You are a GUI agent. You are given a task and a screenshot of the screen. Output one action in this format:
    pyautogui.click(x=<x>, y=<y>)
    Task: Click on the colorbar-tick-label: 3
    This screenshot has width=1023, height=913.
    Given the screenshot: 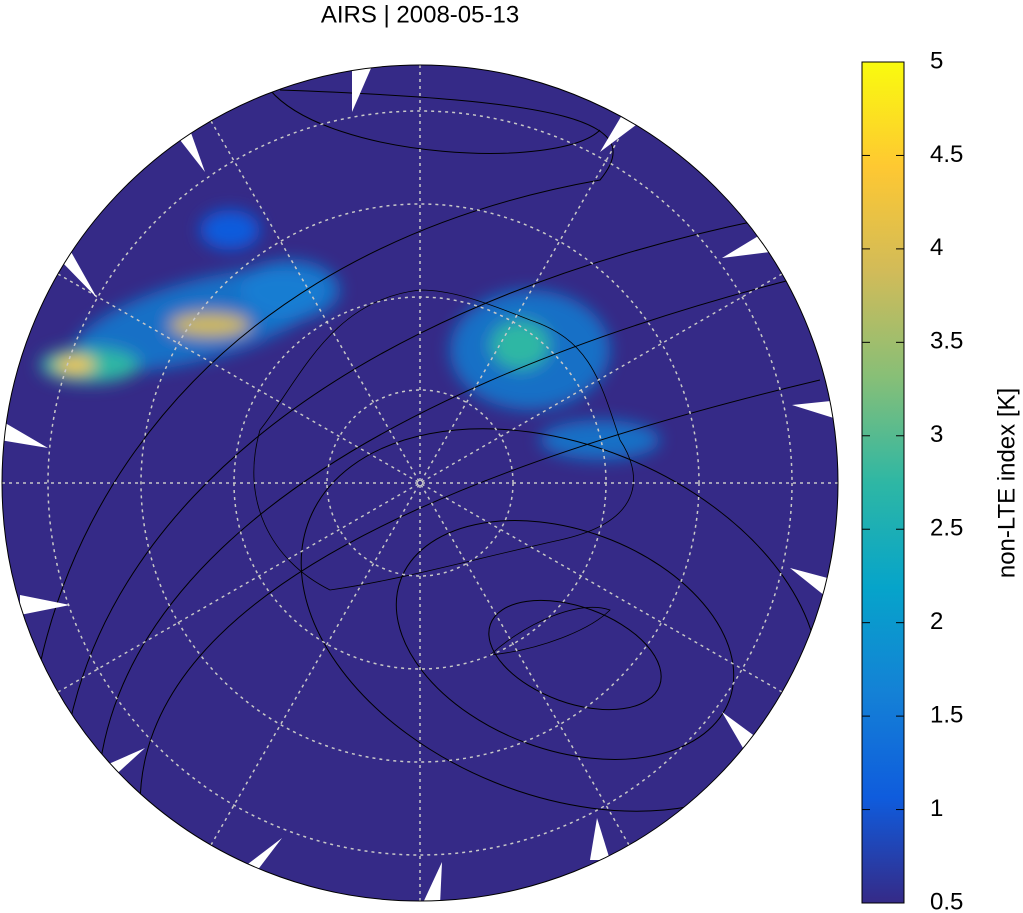 What is the action you would take?
    pyautogui.click(x=936, y=434)
    